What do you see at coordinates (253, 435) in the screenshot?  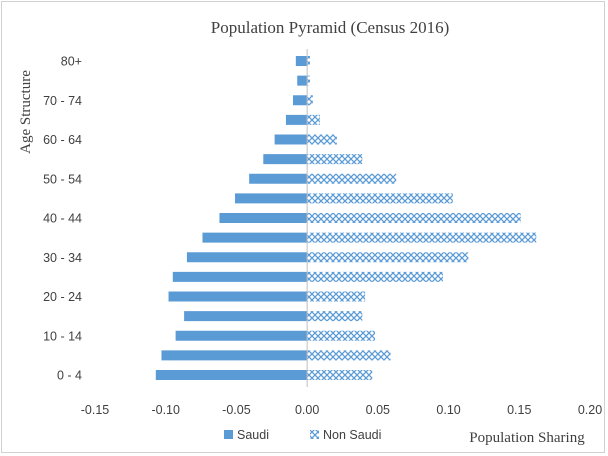 I see `legend-label-saudi: Saudi` at bounding box center [253, 435].